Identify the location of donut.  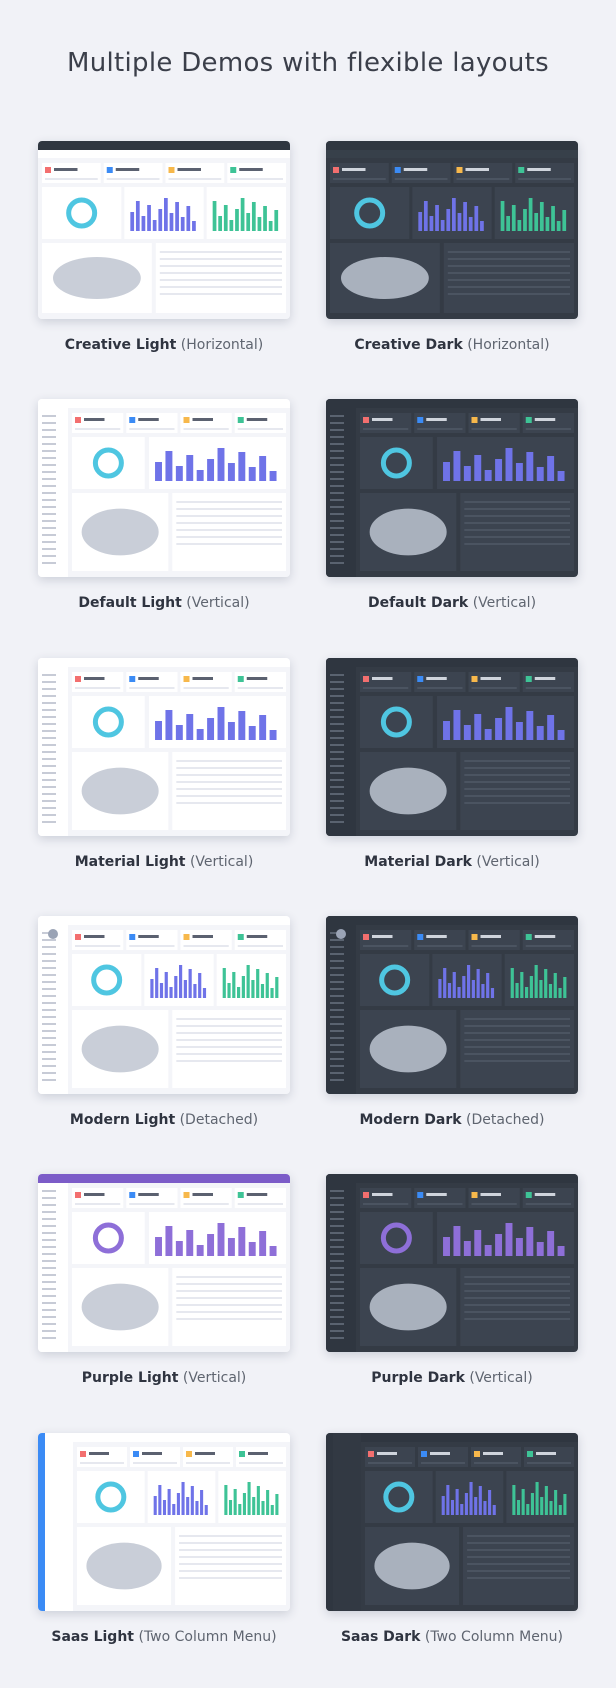
(396, 722).